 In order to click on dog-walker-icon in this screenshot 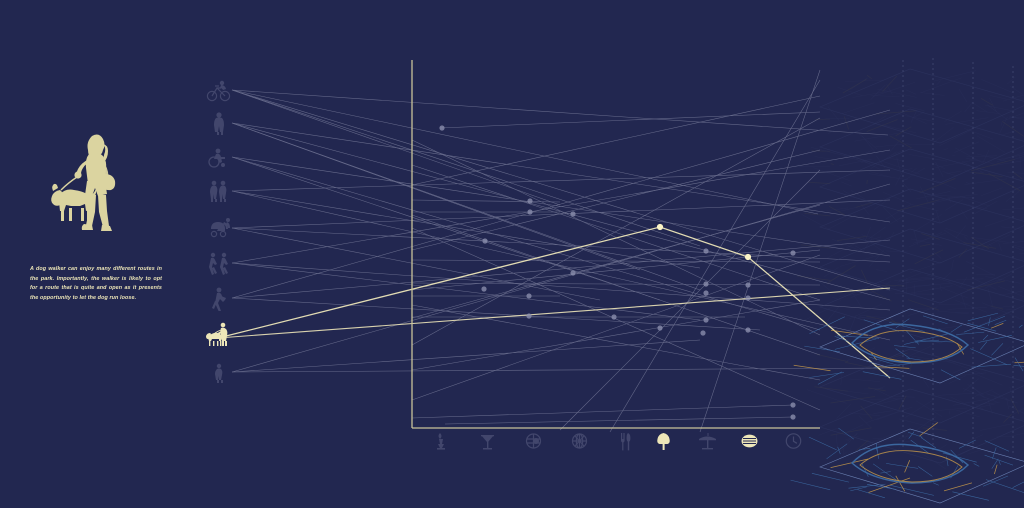, I will do `click(217, 334)`.